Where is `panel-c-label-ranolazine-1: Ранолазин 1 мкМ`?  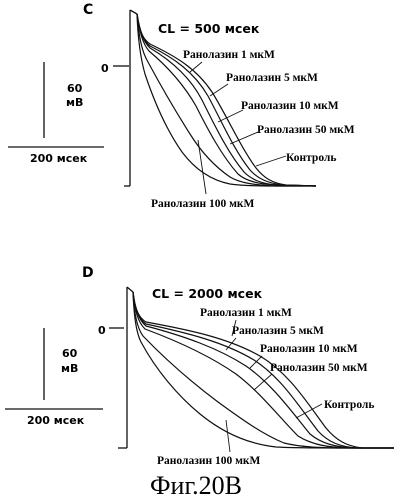 panel-c-label-ranolazine-1: Ранолазин 1 мкМ is located at coordinates (229, 55).